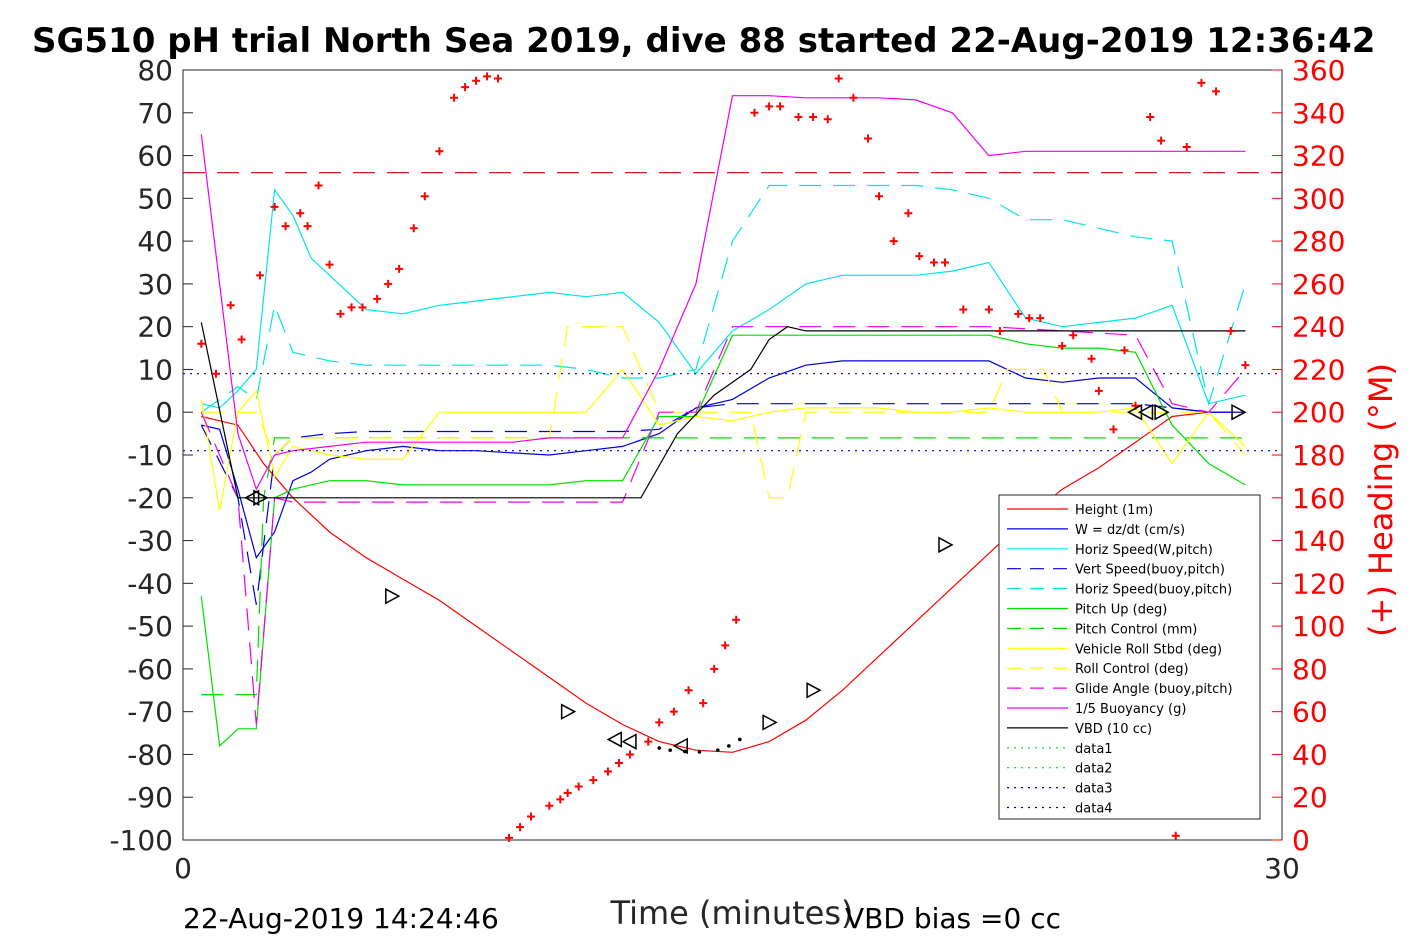 The height and width of the screenshot is (945, 1417). What do you see at coordinates (155, 241) in the screenshot?
I see `y-tick-label: 40` at bounding box center [155, 241].